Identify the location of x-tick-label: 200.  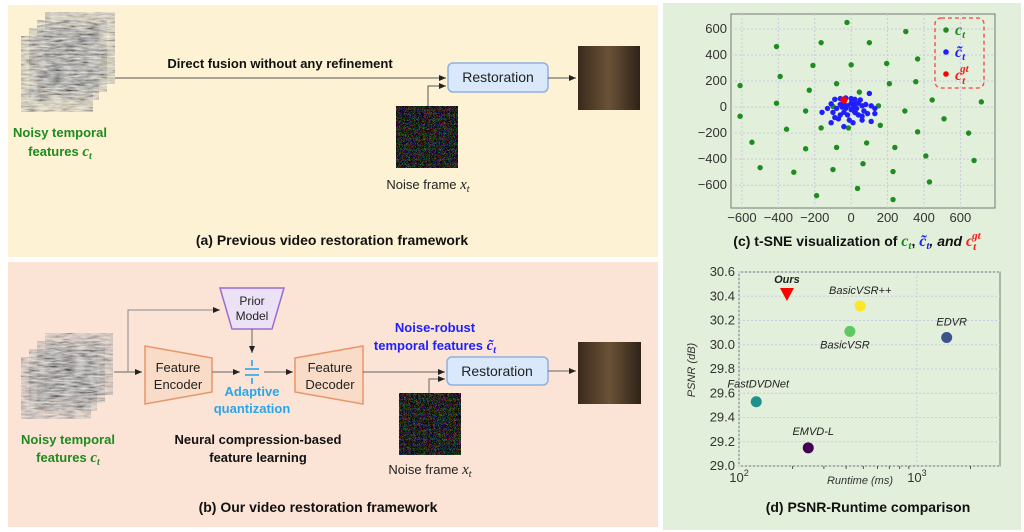
(888, 217).